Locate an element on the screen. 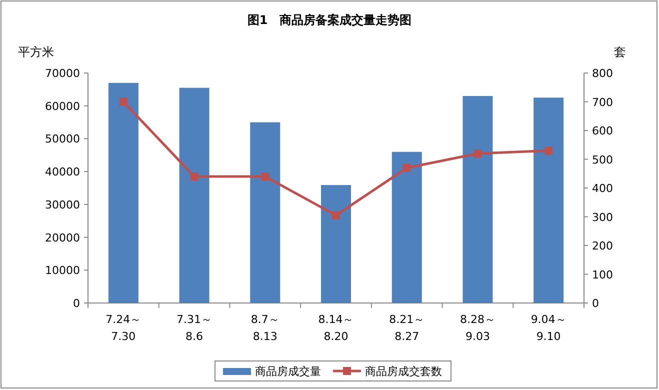 The height and width of the screenshot is (390, 659). x-tick-label: 8.21～ 8.27 is located at coordinates (407, 328).